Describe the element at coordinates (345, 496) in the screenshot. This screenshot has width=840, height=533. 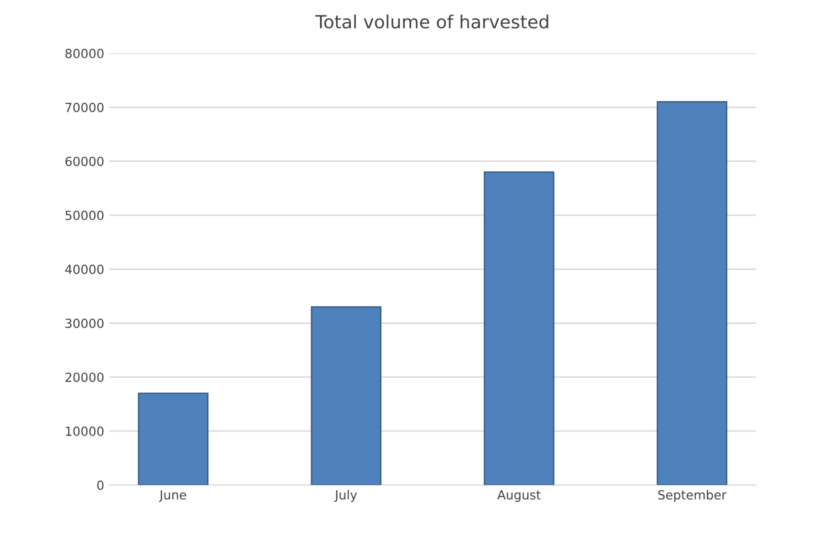
I see `x-tick-label: July` at that location.